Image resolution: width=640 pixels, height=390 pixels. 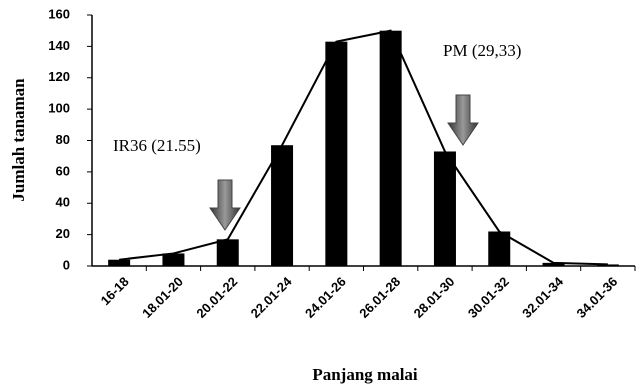 What do you see at coordinates (434, 297) in the screenshot?
I see `x-tick-label: 28.01-30` at bounding box center [434, 297].